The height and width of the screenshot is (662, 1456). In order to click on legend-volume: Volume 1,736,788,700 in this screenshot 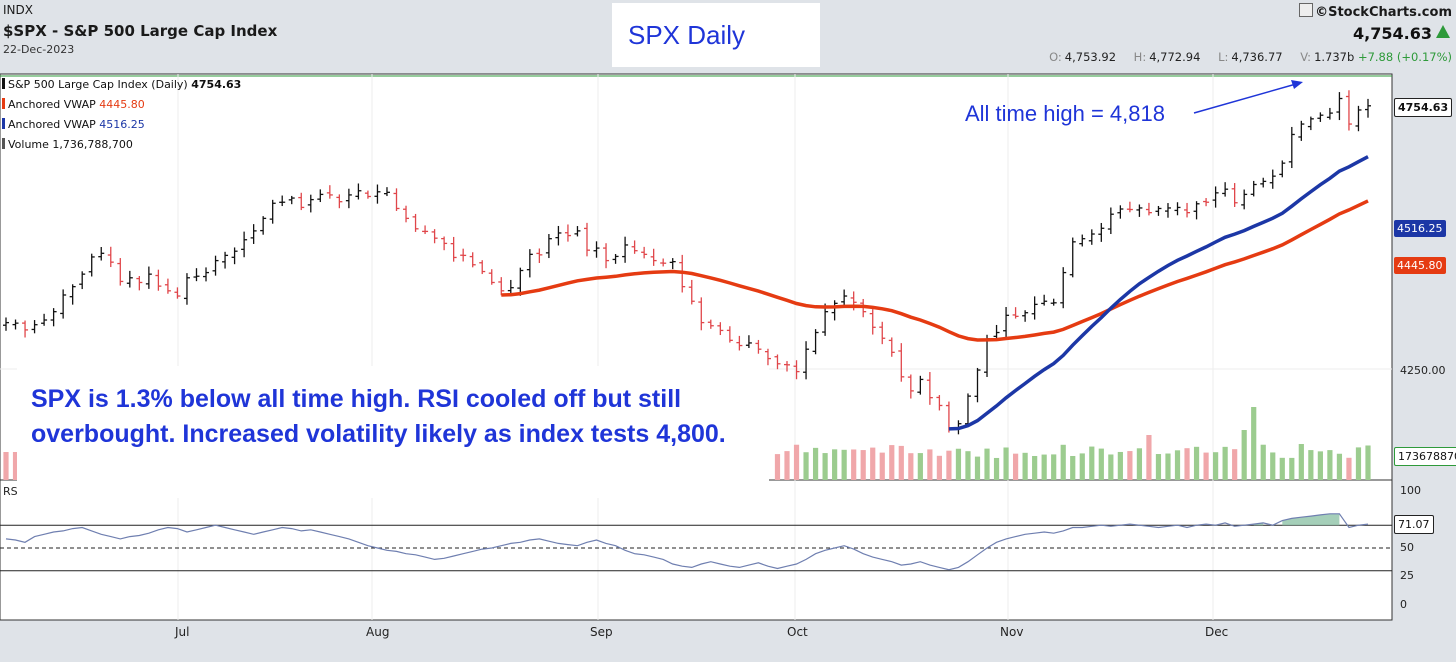, I will do `click(67, 144)`.